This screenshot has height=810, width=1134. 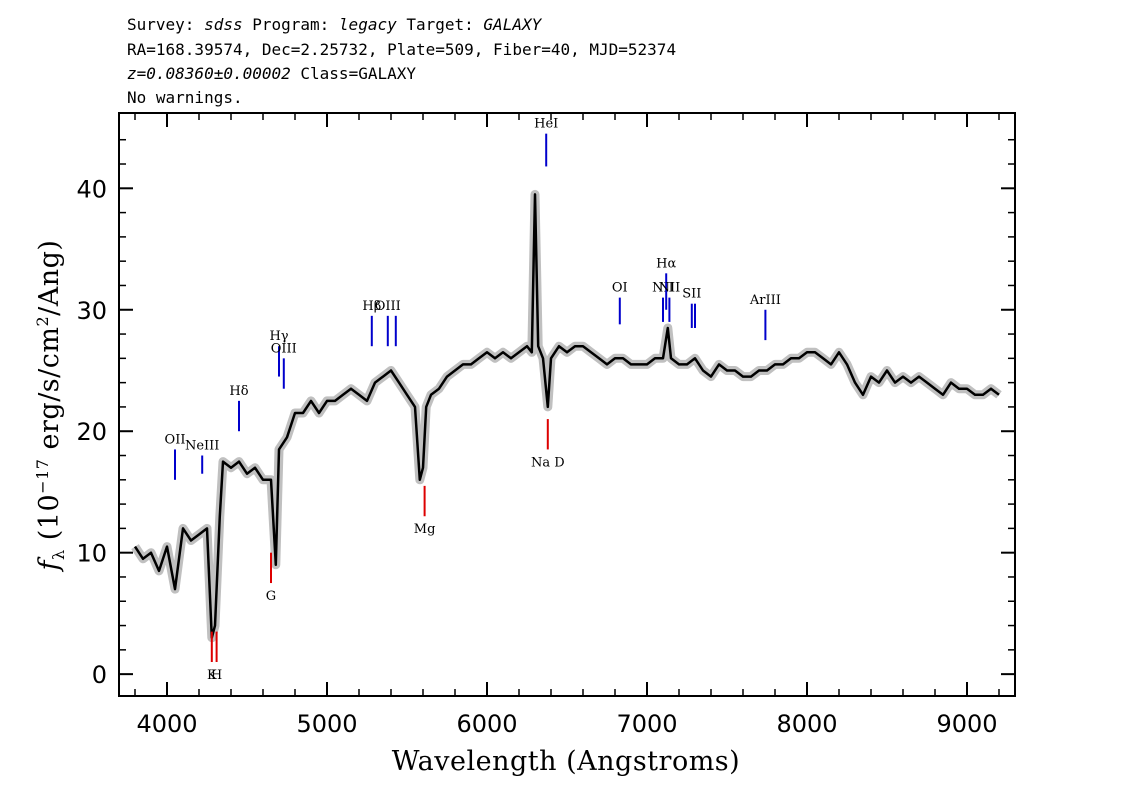 What do you see at coordinates (271, 73) in the screenshot?
I see `header-line-3: z=0.08360±0.00002 Class=GALAXY` at bounding box center [271, 73].